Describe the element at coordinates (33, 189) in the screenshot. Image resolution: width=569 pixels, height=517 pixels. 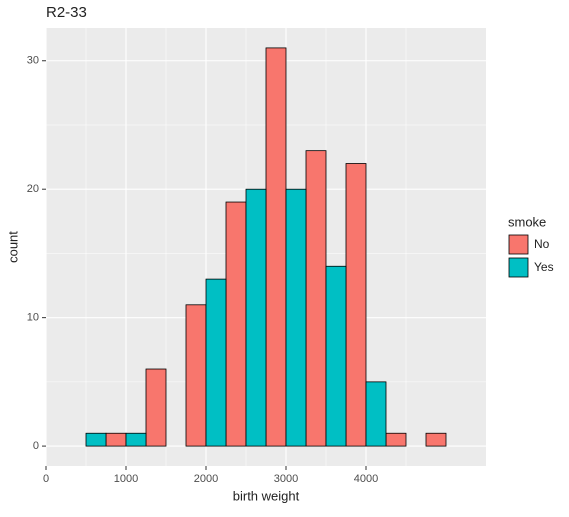
I see `y-tick-label: 20` at that location.